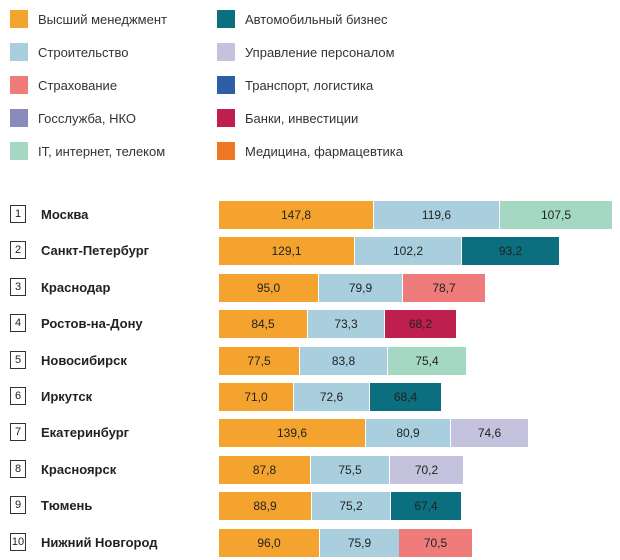 This screenshot has width=620, height=560. Describe the element at coordinates (92, 323) in the screenshot. I see `city-label: Ростов-на-Дону` at that location.